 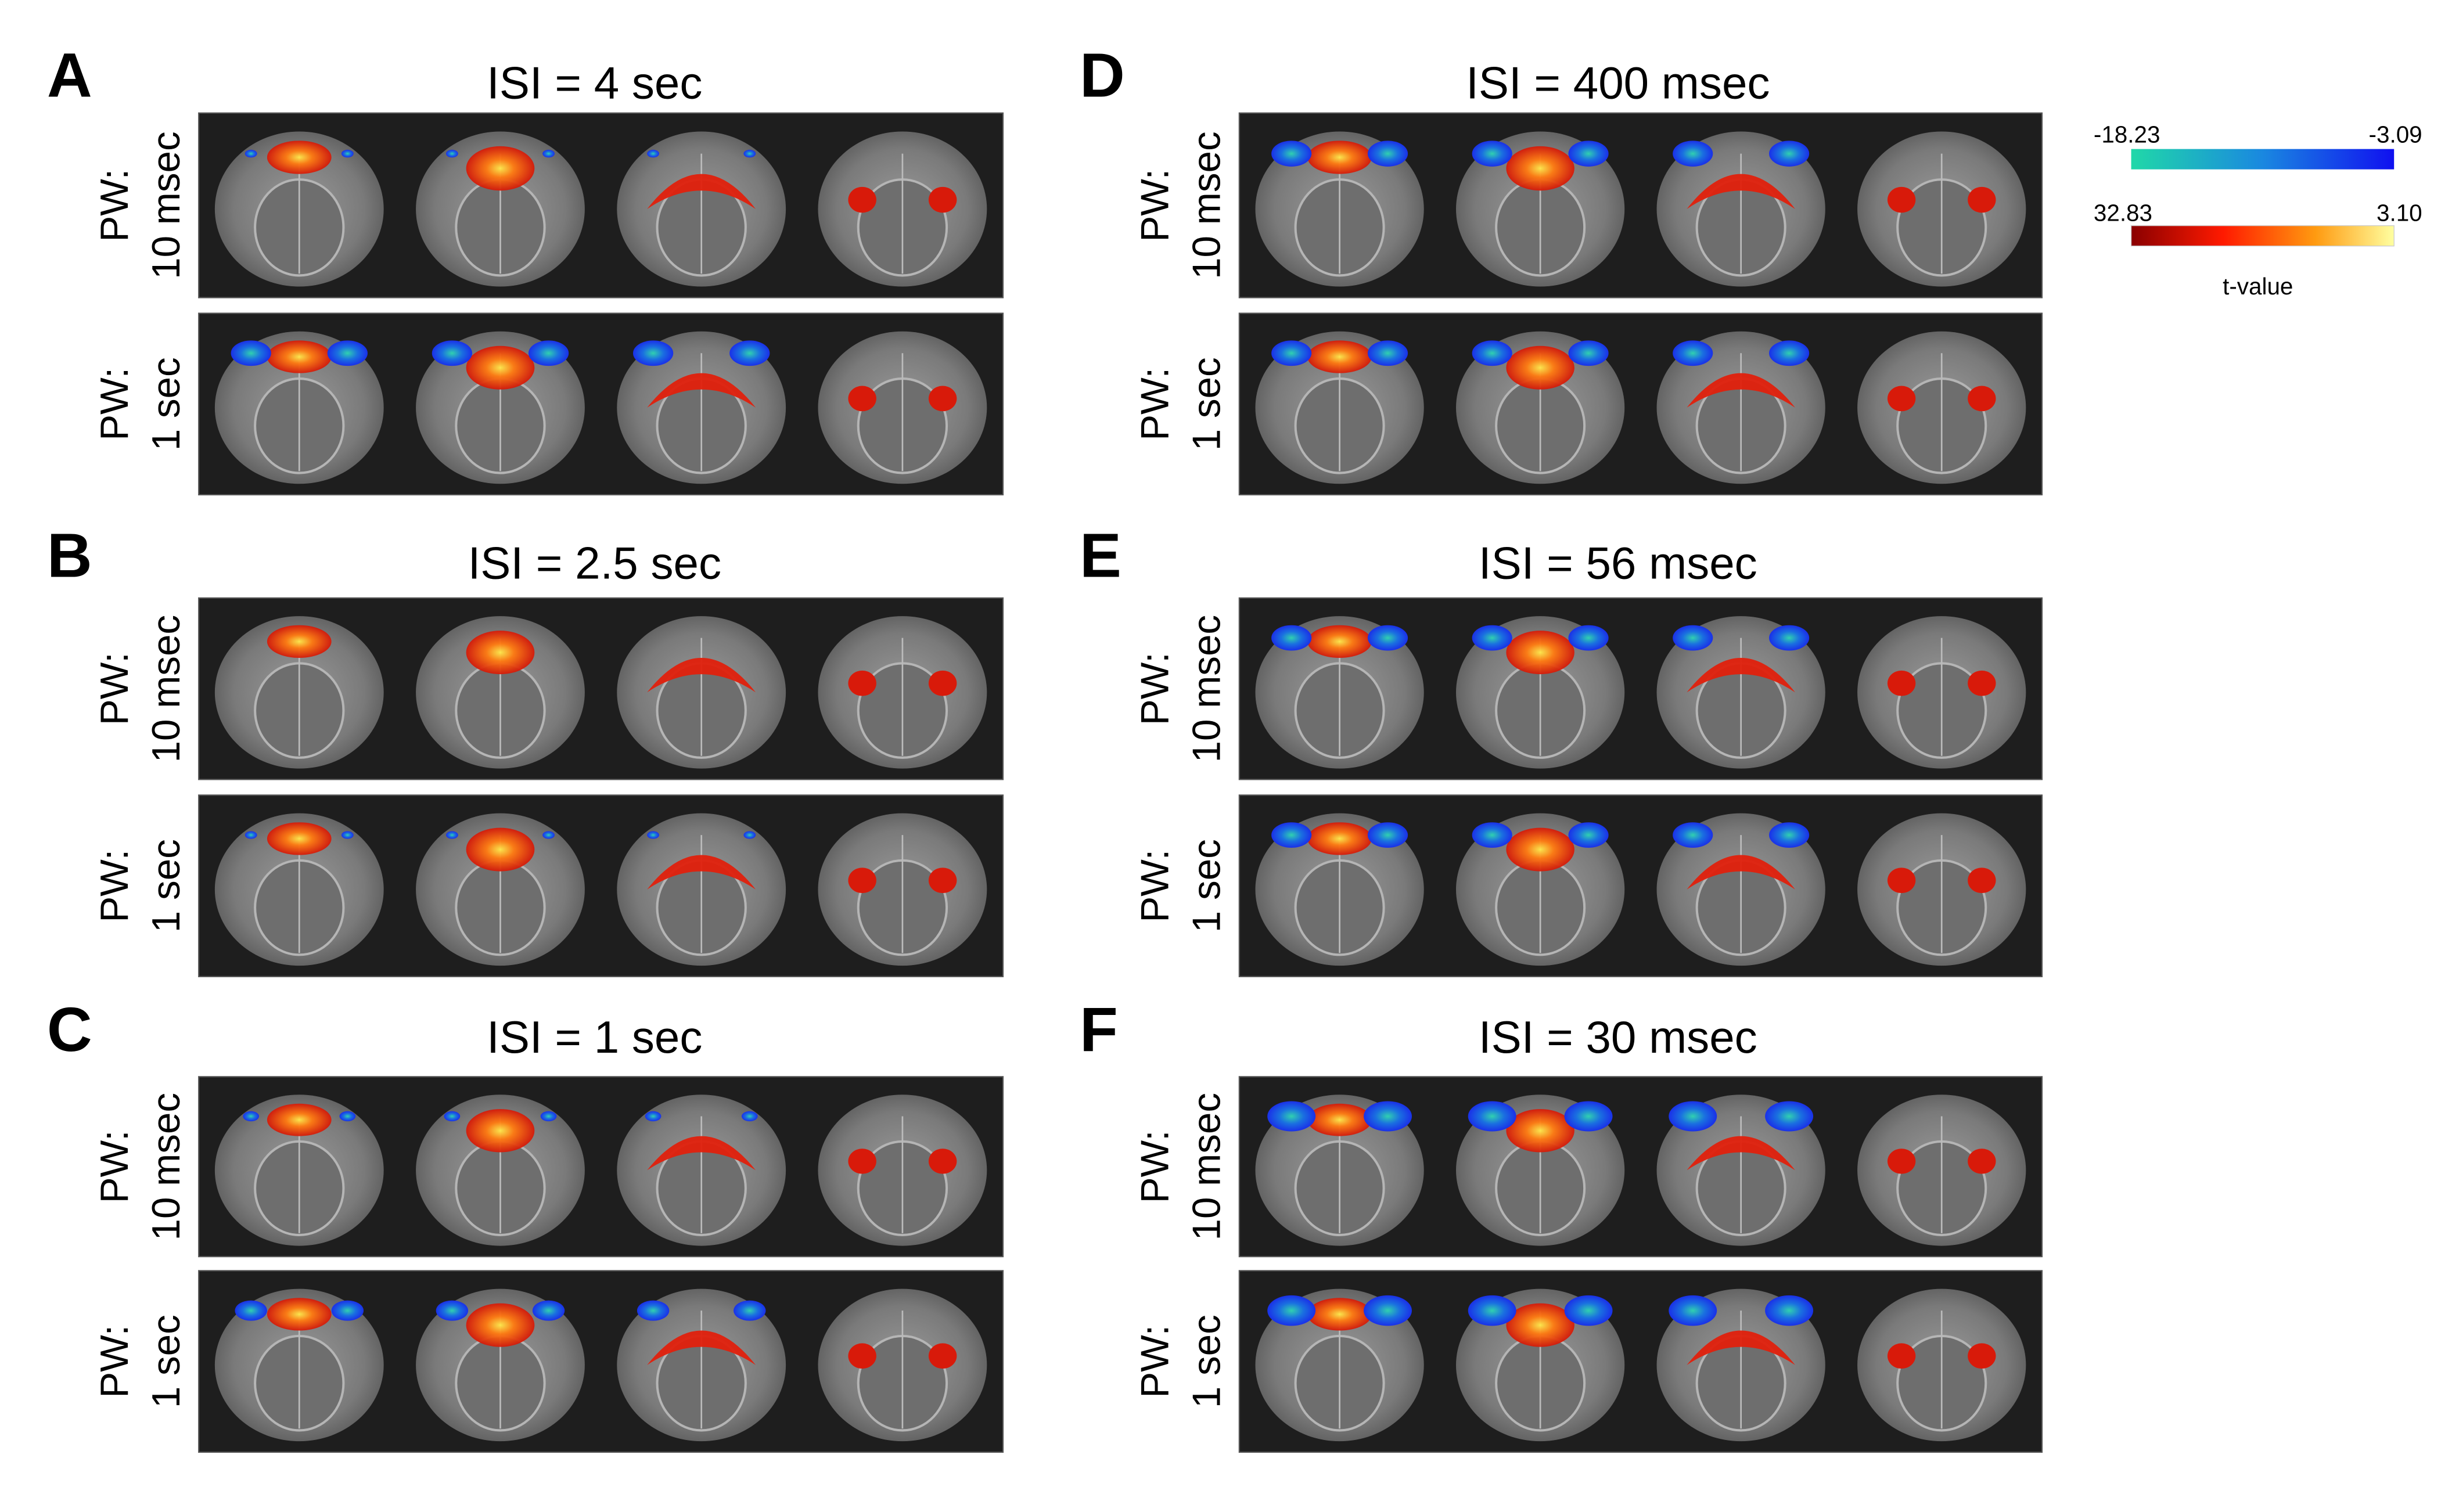 What do you see at coordinates (594, 83) in the screenshot?
I see `panel-title: ISI = 4 sec` at bounding box center [594, 83].